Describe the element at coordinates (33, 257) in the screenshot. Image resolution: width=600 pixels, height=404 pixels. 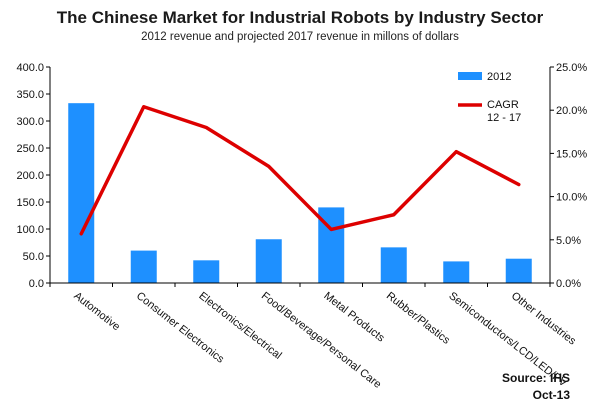
I see `y-left-tick-label: 50.0` at that location.